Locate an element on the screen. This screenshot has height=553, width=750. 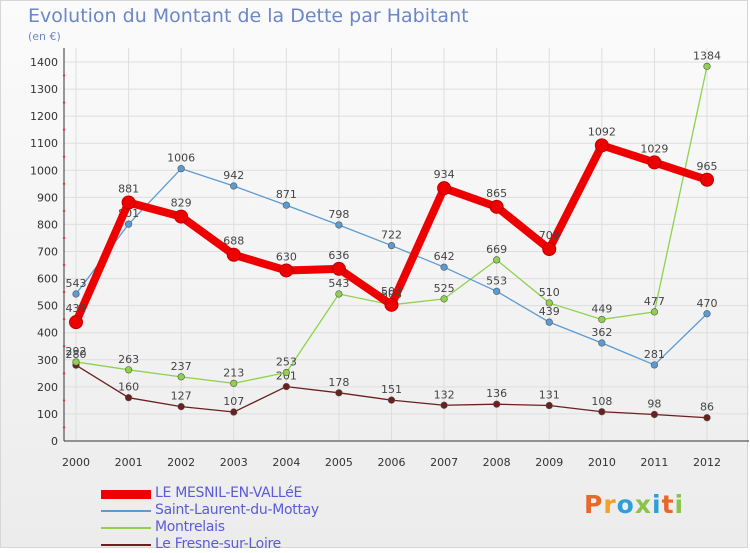
data-label: 503 is located at coordinates (391, 291).